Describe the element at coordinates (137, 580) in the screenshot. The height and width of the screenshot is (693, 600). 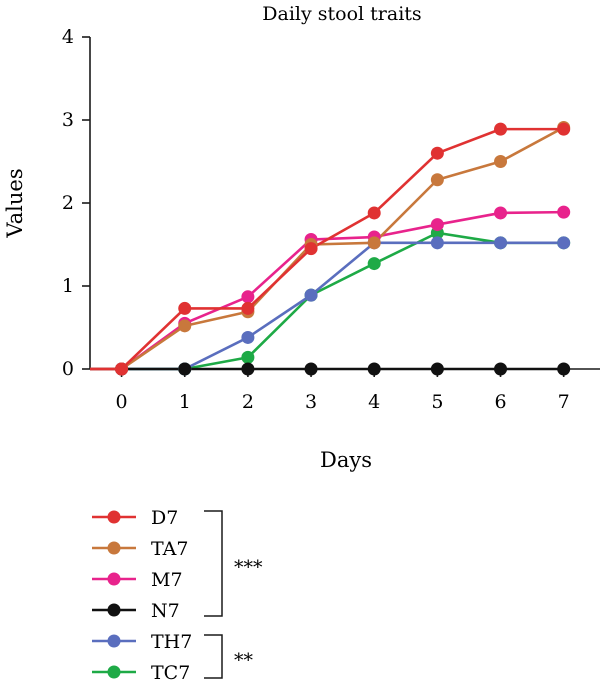
I see `legend-item-m7: M7` at that location.